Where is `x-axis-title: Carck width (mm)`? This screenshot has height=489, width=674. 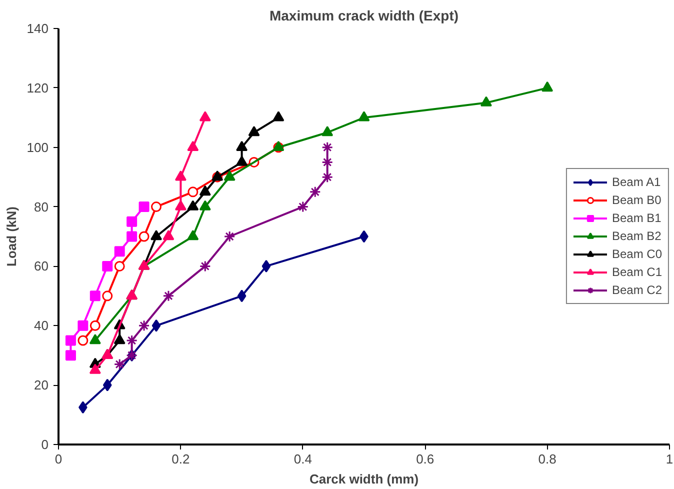 x-axis-title: Carck width (mm) is located at coordinates (364, 479).